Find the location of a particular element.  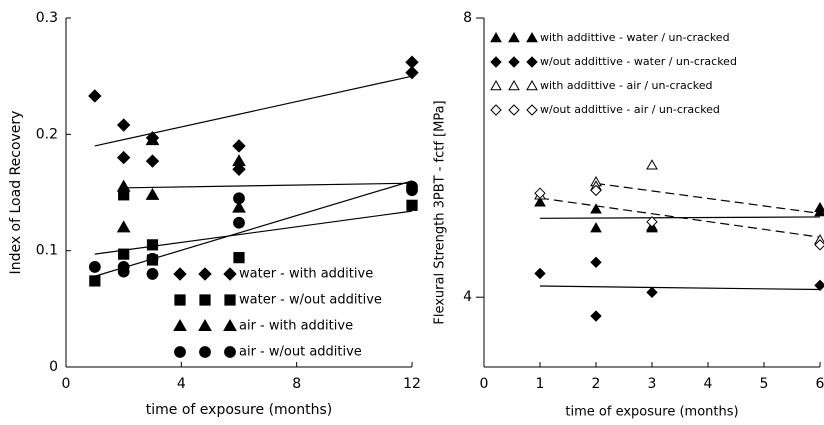

x-tick-label: 3 is located at coordinates (652, 384).